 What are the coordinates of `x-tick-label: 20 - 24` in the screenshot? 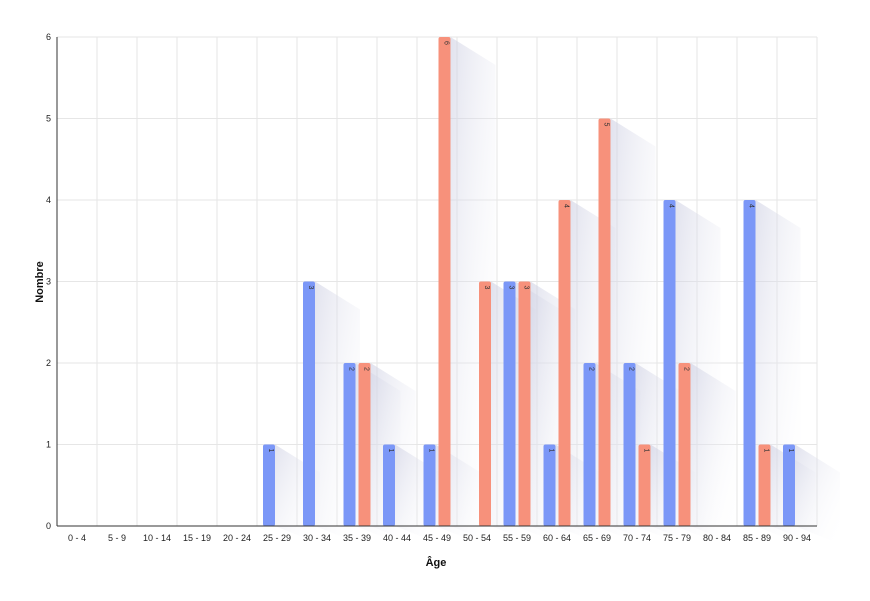 It's located at (237, 538).